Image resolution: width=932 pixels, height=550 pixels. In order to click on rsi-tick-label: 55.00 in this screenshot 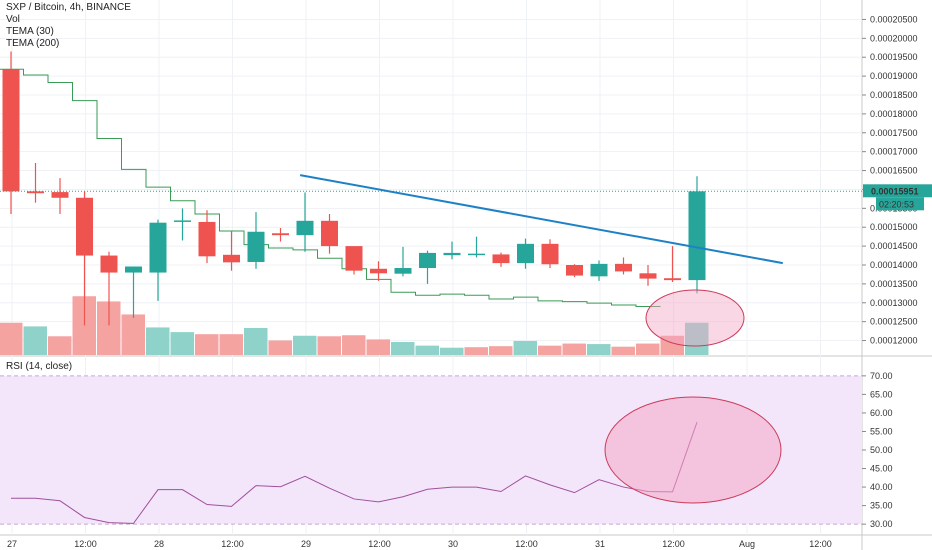, I will do `click(881, 431)`.